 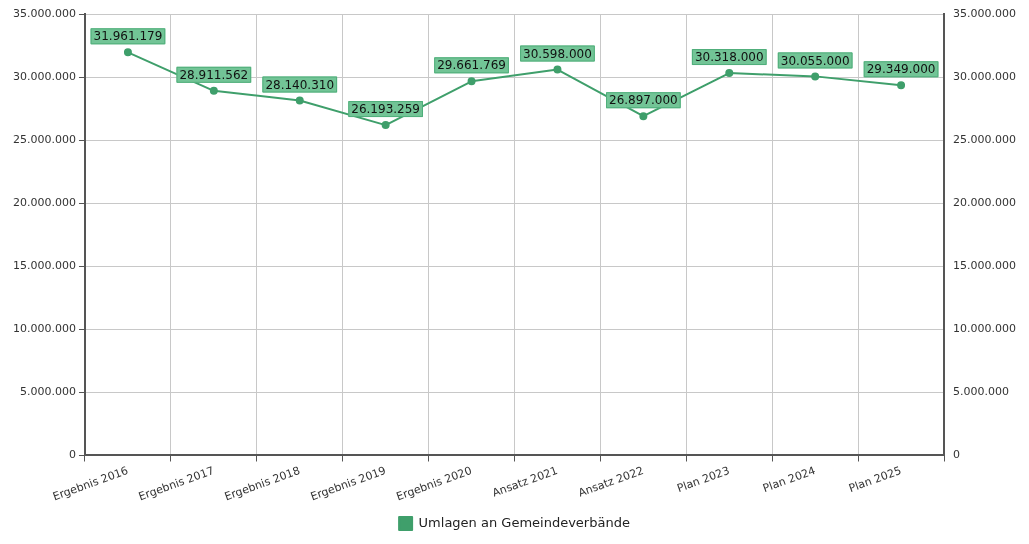 I want to click on y-tick-label: 30.000.000, so click(x=44, y=76).